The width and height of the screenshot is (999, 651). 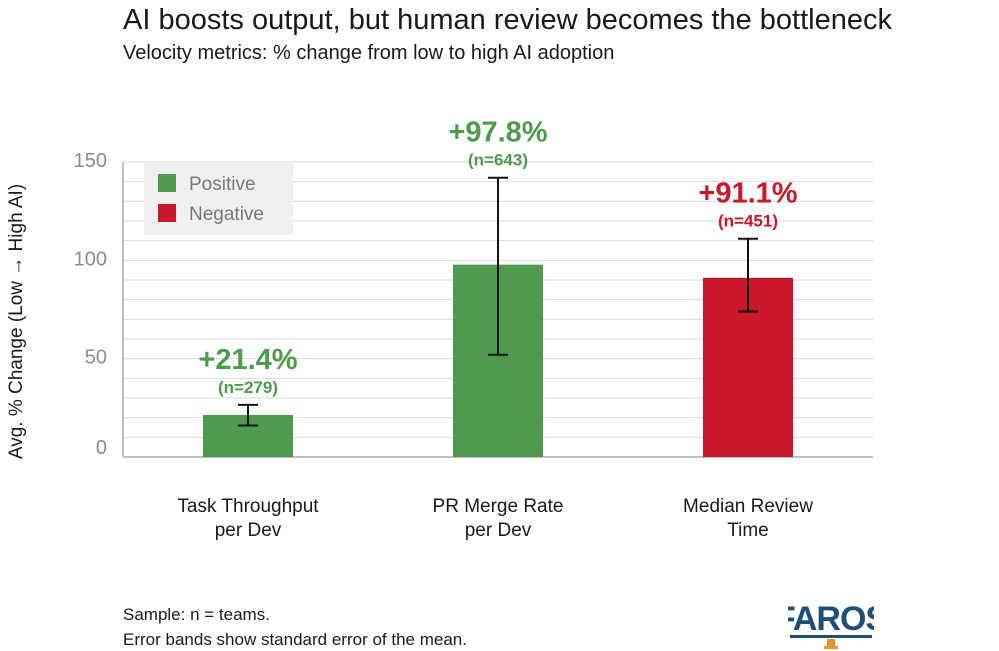 What do you see at coordinates (90, 259) in the screenshot?
I see `y-tick-label: 100` at bounding box center [90, 259].